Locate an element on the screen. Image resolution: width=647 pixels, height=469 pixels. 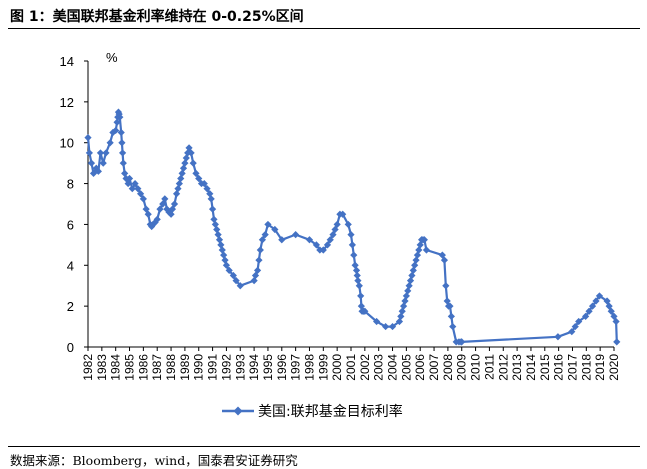
x-tick-label: 1990 is located at coordinates (199, 367).